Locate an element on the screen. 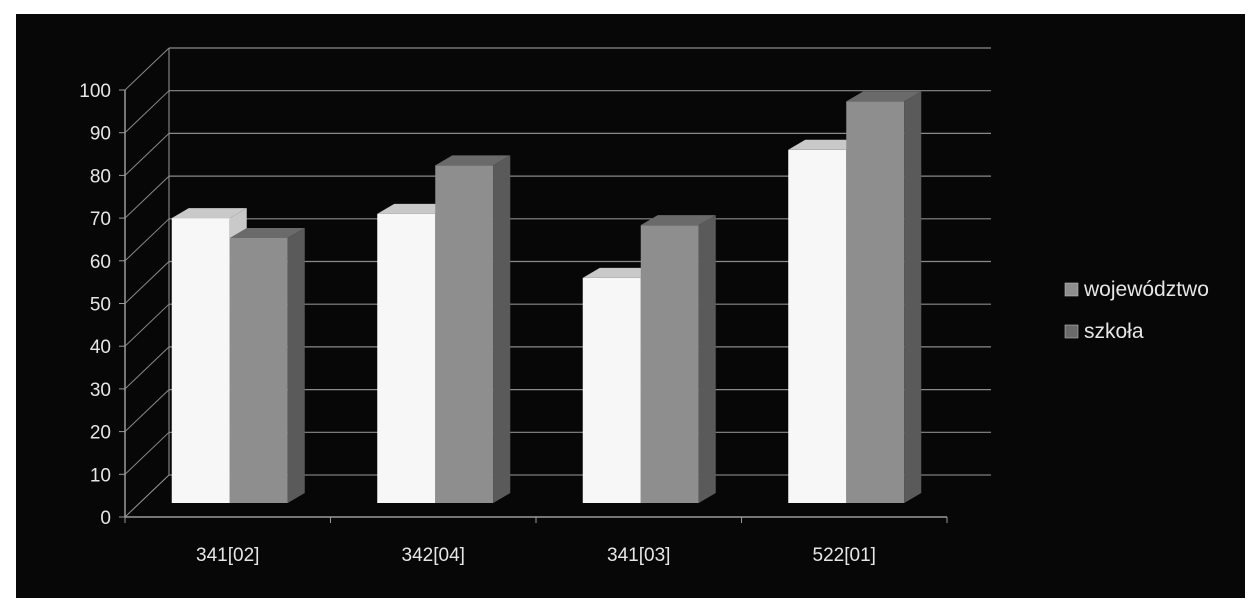  y-tick-label: 100 is located at coordinates (95, 91).